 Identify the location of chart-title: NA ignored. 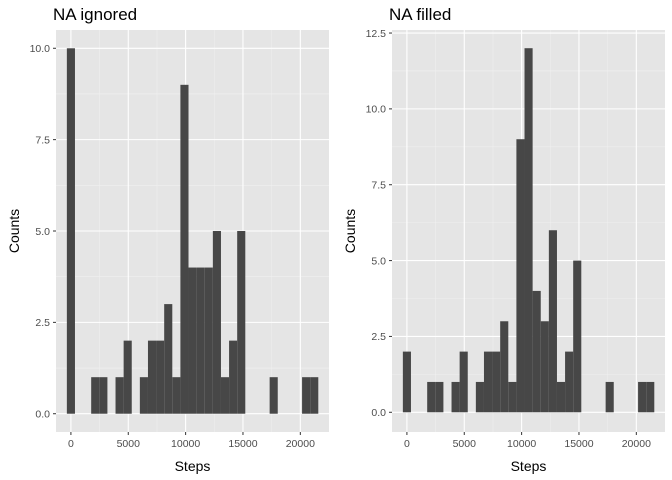
(95, 14).